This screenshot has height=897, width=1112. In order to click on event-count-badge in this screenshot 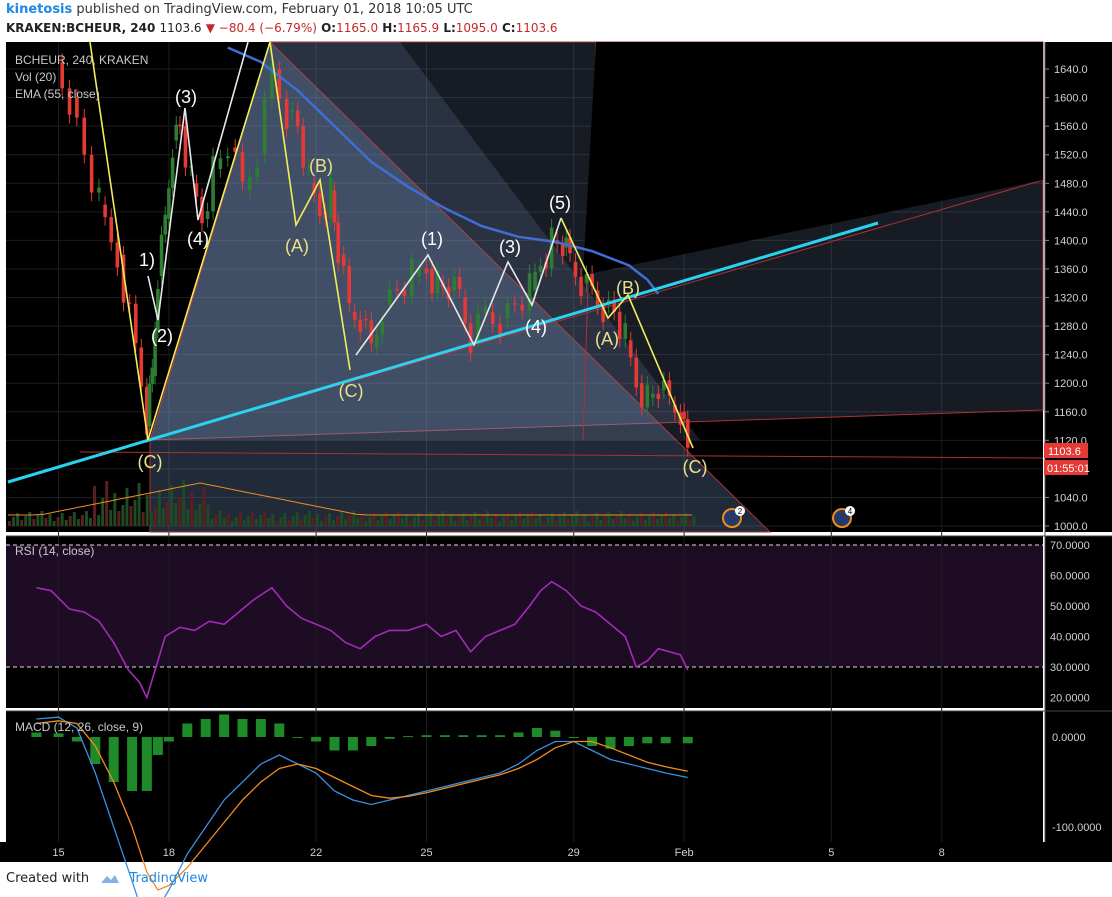, I will do `click(850, 511)`.